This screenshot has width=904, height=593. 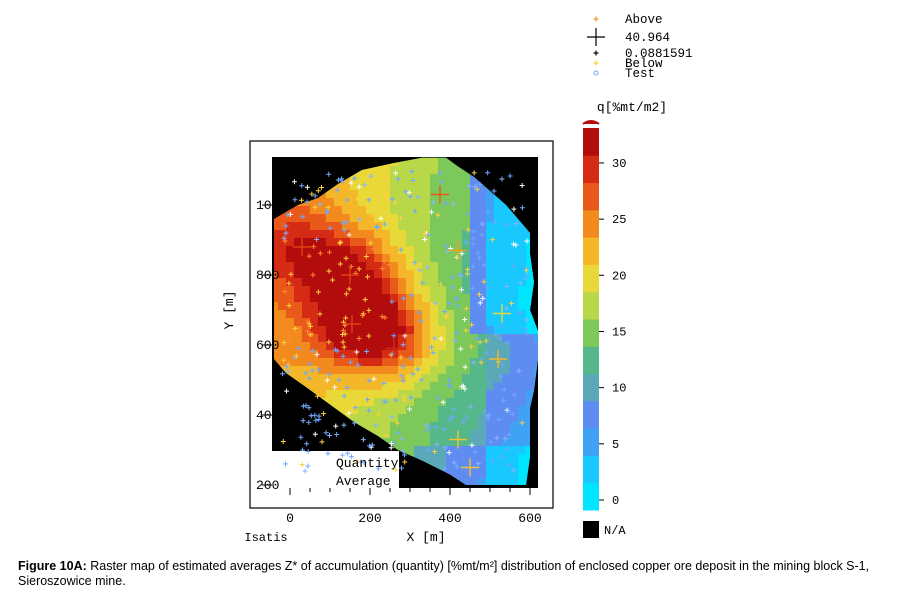 I want to click on x-tick-label: 200, so click(x=369, y=518).